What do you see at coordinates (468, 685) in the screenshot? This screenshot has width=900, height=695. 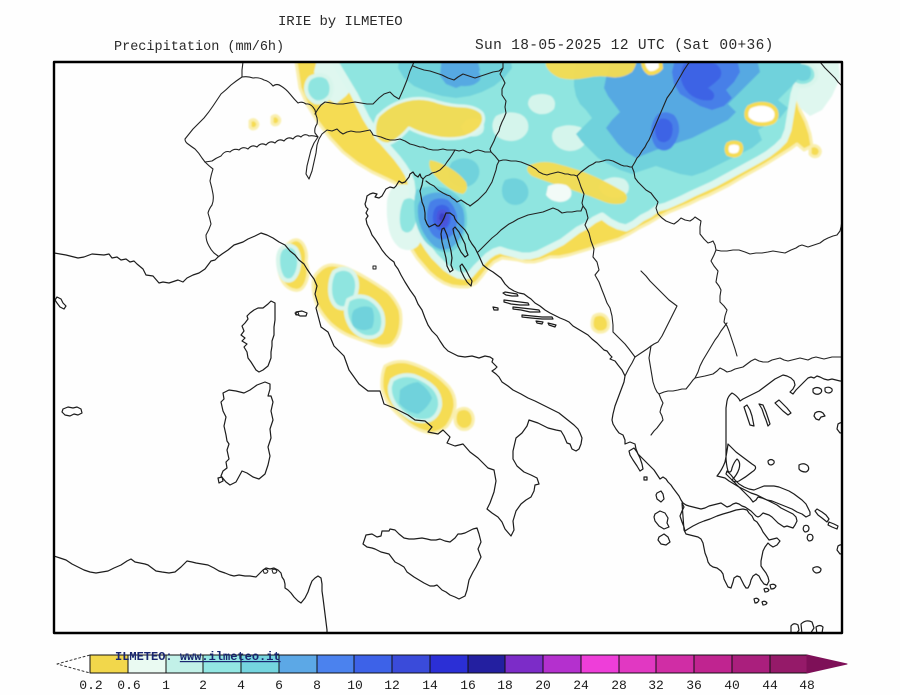 I see `svg-text: 16` at bounding box center [468, 685].